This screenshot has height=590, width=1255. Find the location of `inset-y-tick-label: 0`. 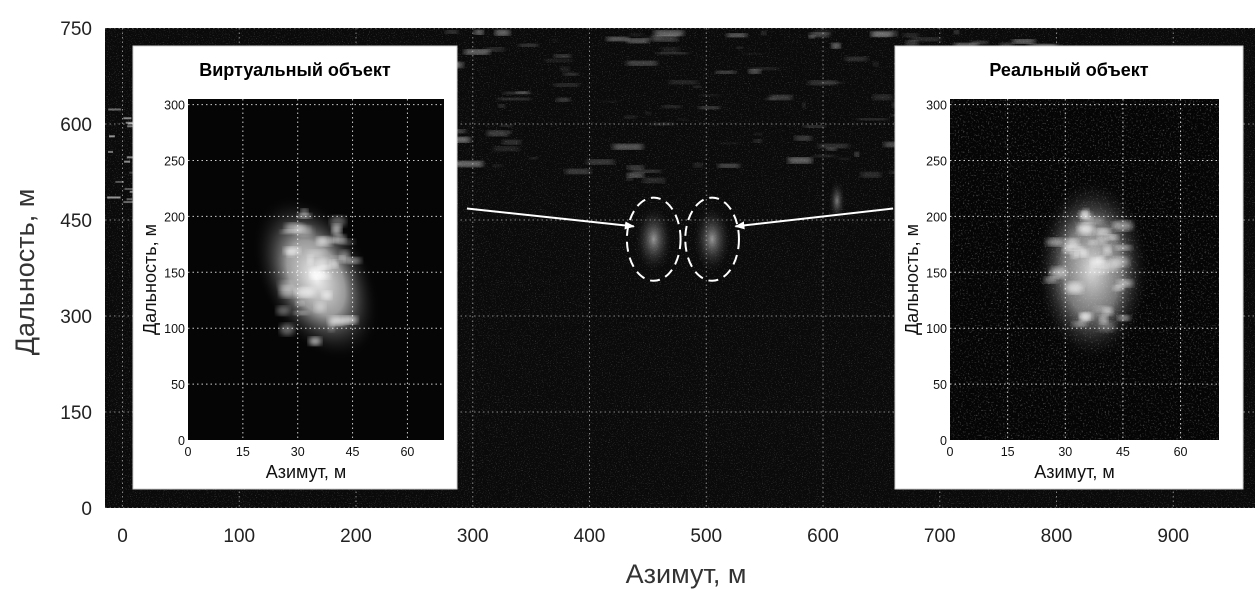

inset-y-tick-label: 0 is located at coordinates (181, 441).